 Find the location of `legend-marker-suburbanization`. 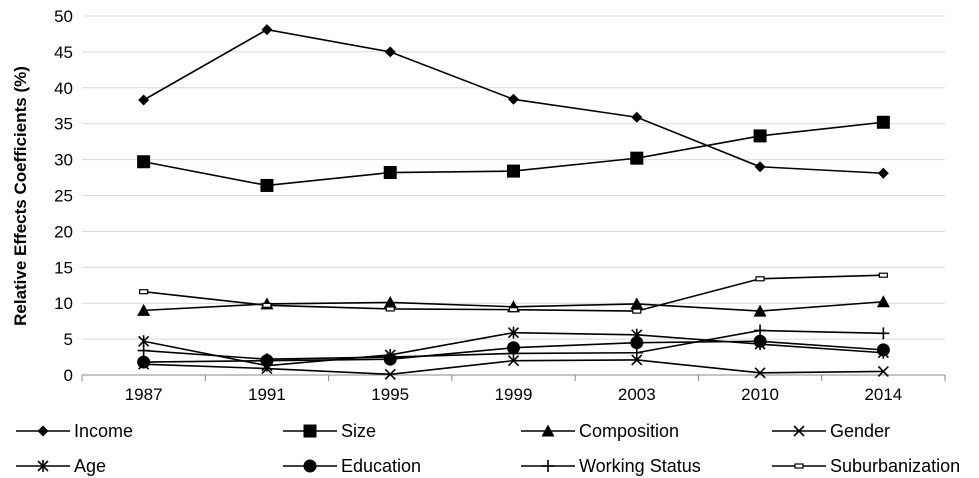

legend-marker-suburbanization is located at coordinates (799, 466).